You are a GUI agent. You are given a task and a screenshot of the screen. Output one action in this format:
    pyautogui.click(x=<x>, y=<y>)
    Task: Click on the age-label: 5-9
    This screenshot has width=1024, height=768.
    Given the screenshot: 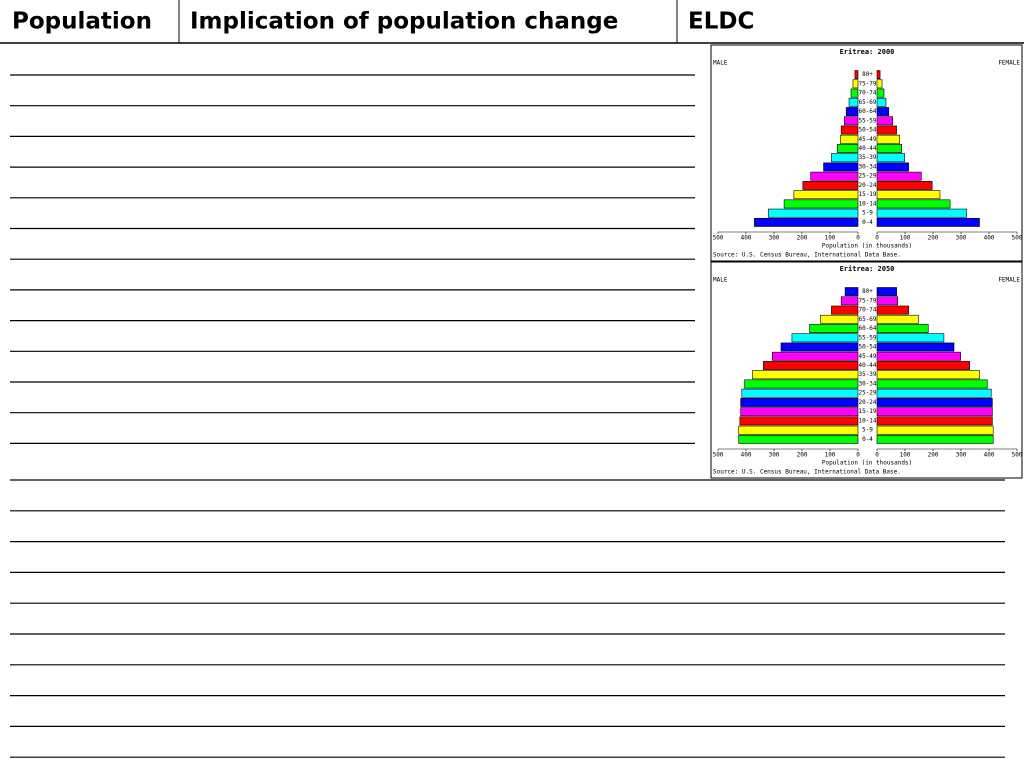 What is the action you would take?
    pyautogui.click(x=867, y=430)
    